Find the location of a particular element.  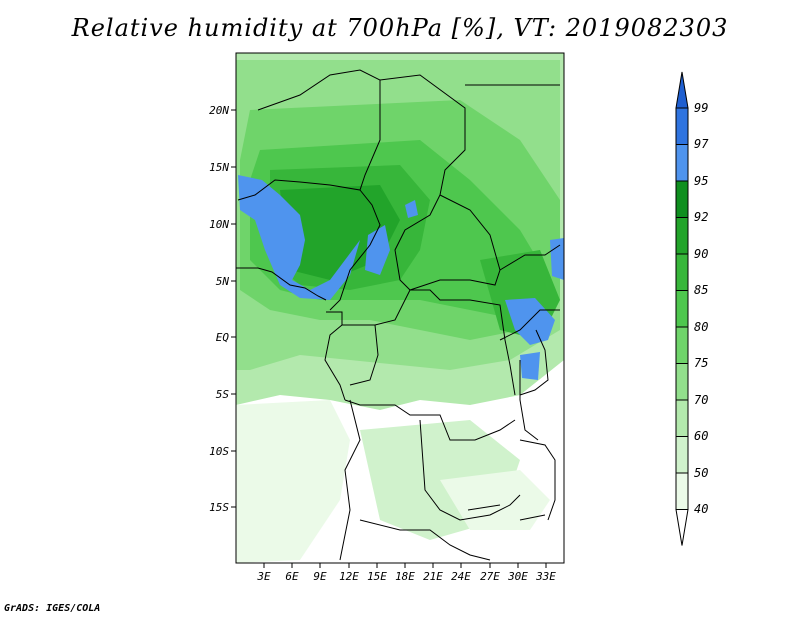

lat-label-15s: 15S is located at coordinates (219, 507).